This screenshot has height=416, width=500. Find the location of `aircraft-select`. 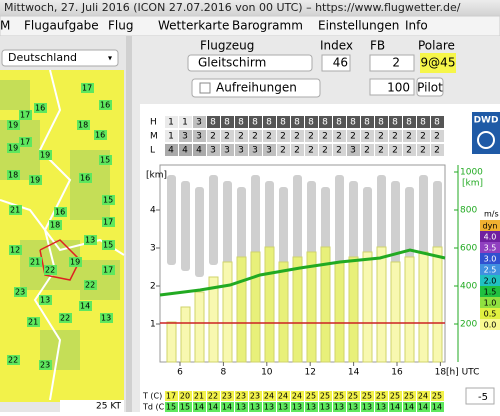

aircraft-select is located at coordinates (250, 63).